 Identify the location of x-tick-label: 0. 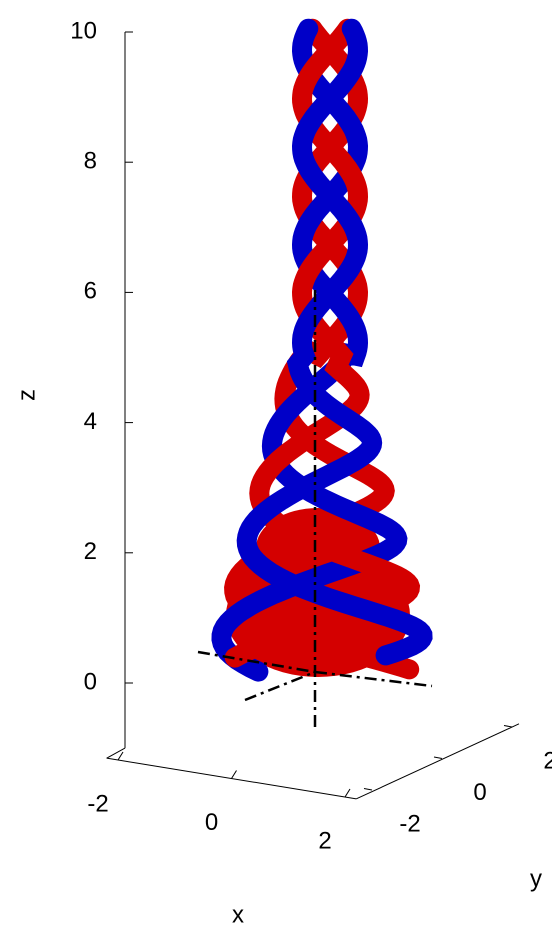
(211, 822).